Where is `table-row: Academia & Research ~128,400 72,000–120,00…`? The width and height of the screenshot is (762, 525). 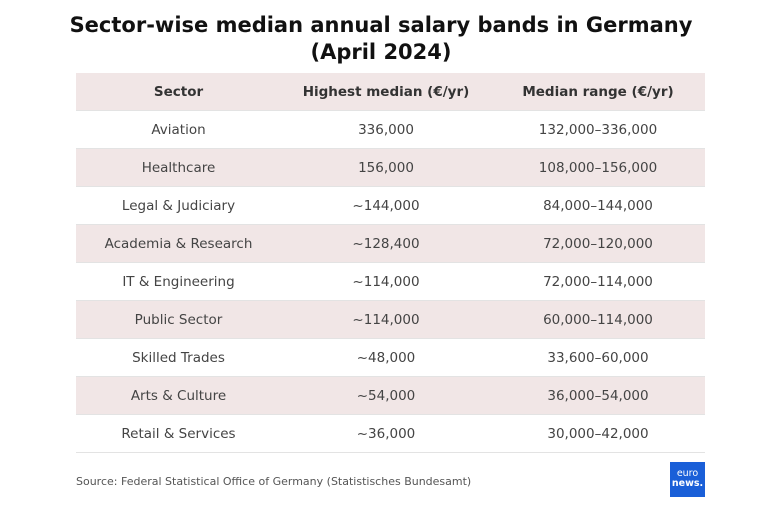 table-row: Academia & Research ~128,400 72,000–120,00… is located at coordinates (390, 243).